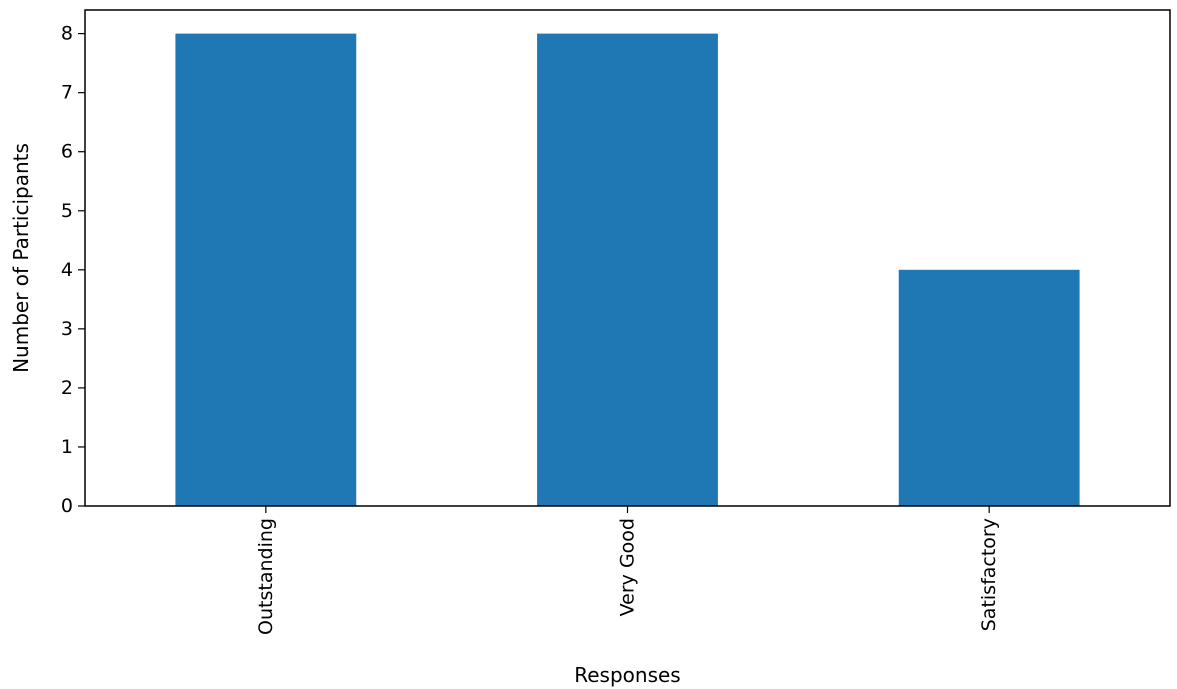 Image resolution: width=1177 pixels, height=689 pixels. Describe the element at coordinates (628, 567) in the screenshot. I see `x-tick-label: Very Good` at that location.